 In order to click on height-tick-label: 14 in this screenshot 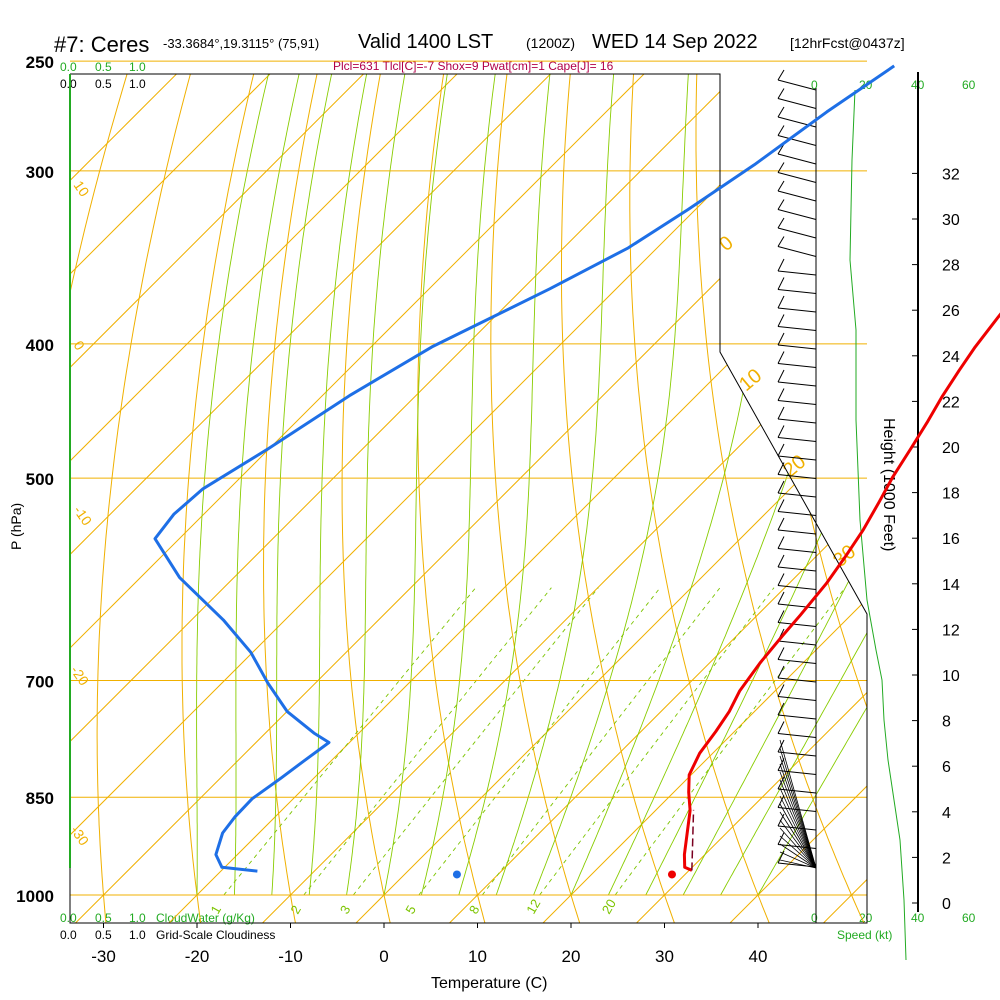, I will do `click(951, 585)`.